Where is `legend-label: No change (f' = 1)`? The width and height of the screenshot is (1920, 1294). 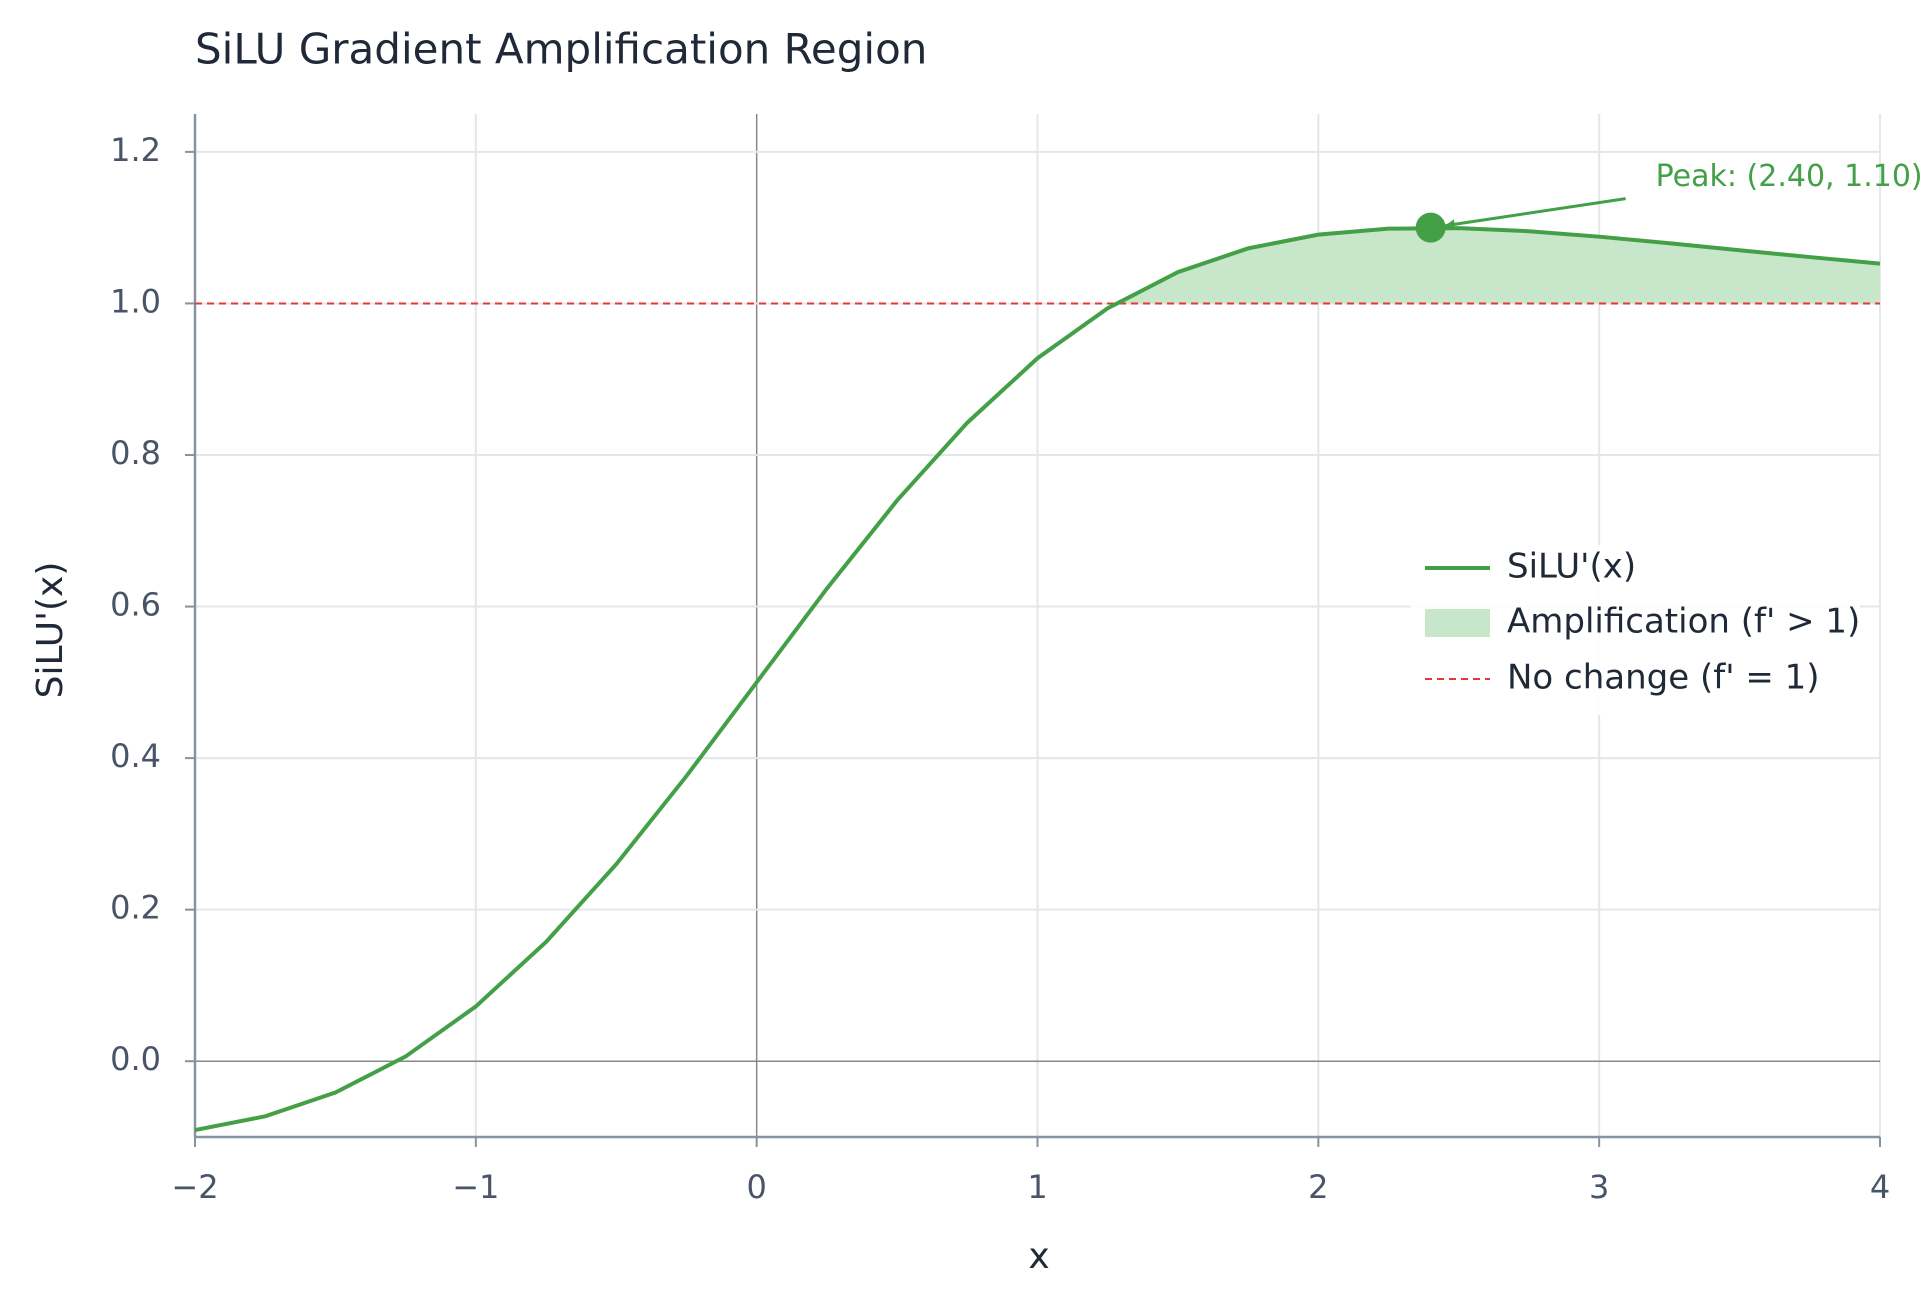
legend-label: No change (f' = 1) is located at coordinates (1663, 678).